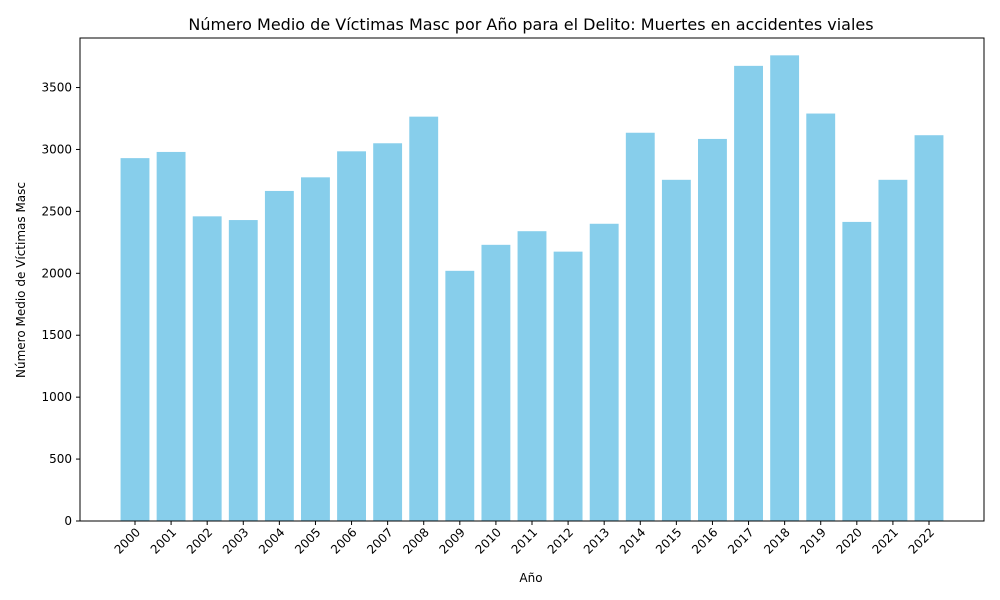 This screenshot has height=600, width=1000. What do you see at coordinates (460, 395) in the screenshot?
I see `bar-2009` at bounding box center [460, 395].